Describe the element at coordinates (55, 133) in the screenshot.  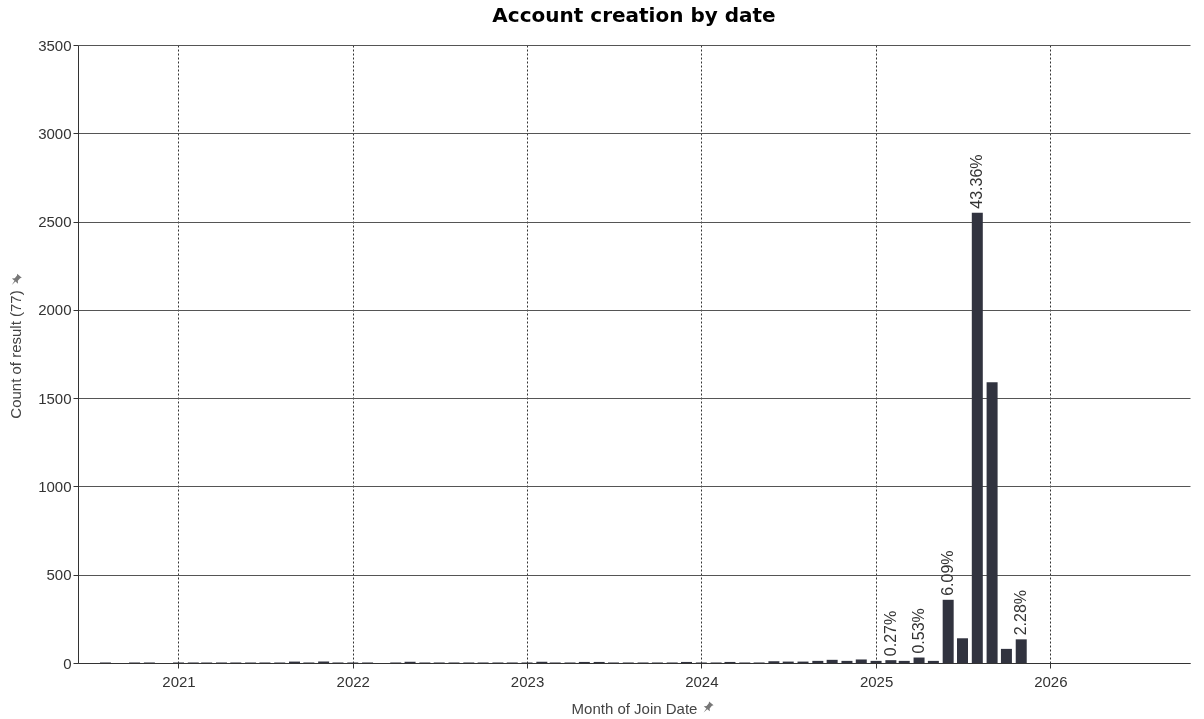
I see `y-tick-label: 3000` at that location.